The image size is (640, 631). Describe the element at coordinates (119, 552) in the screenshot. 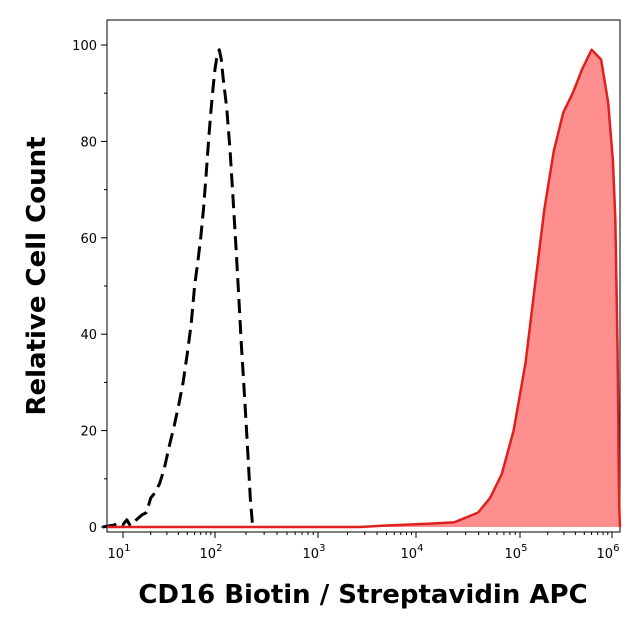

I see `x-tick-label: 10¹` at that location.